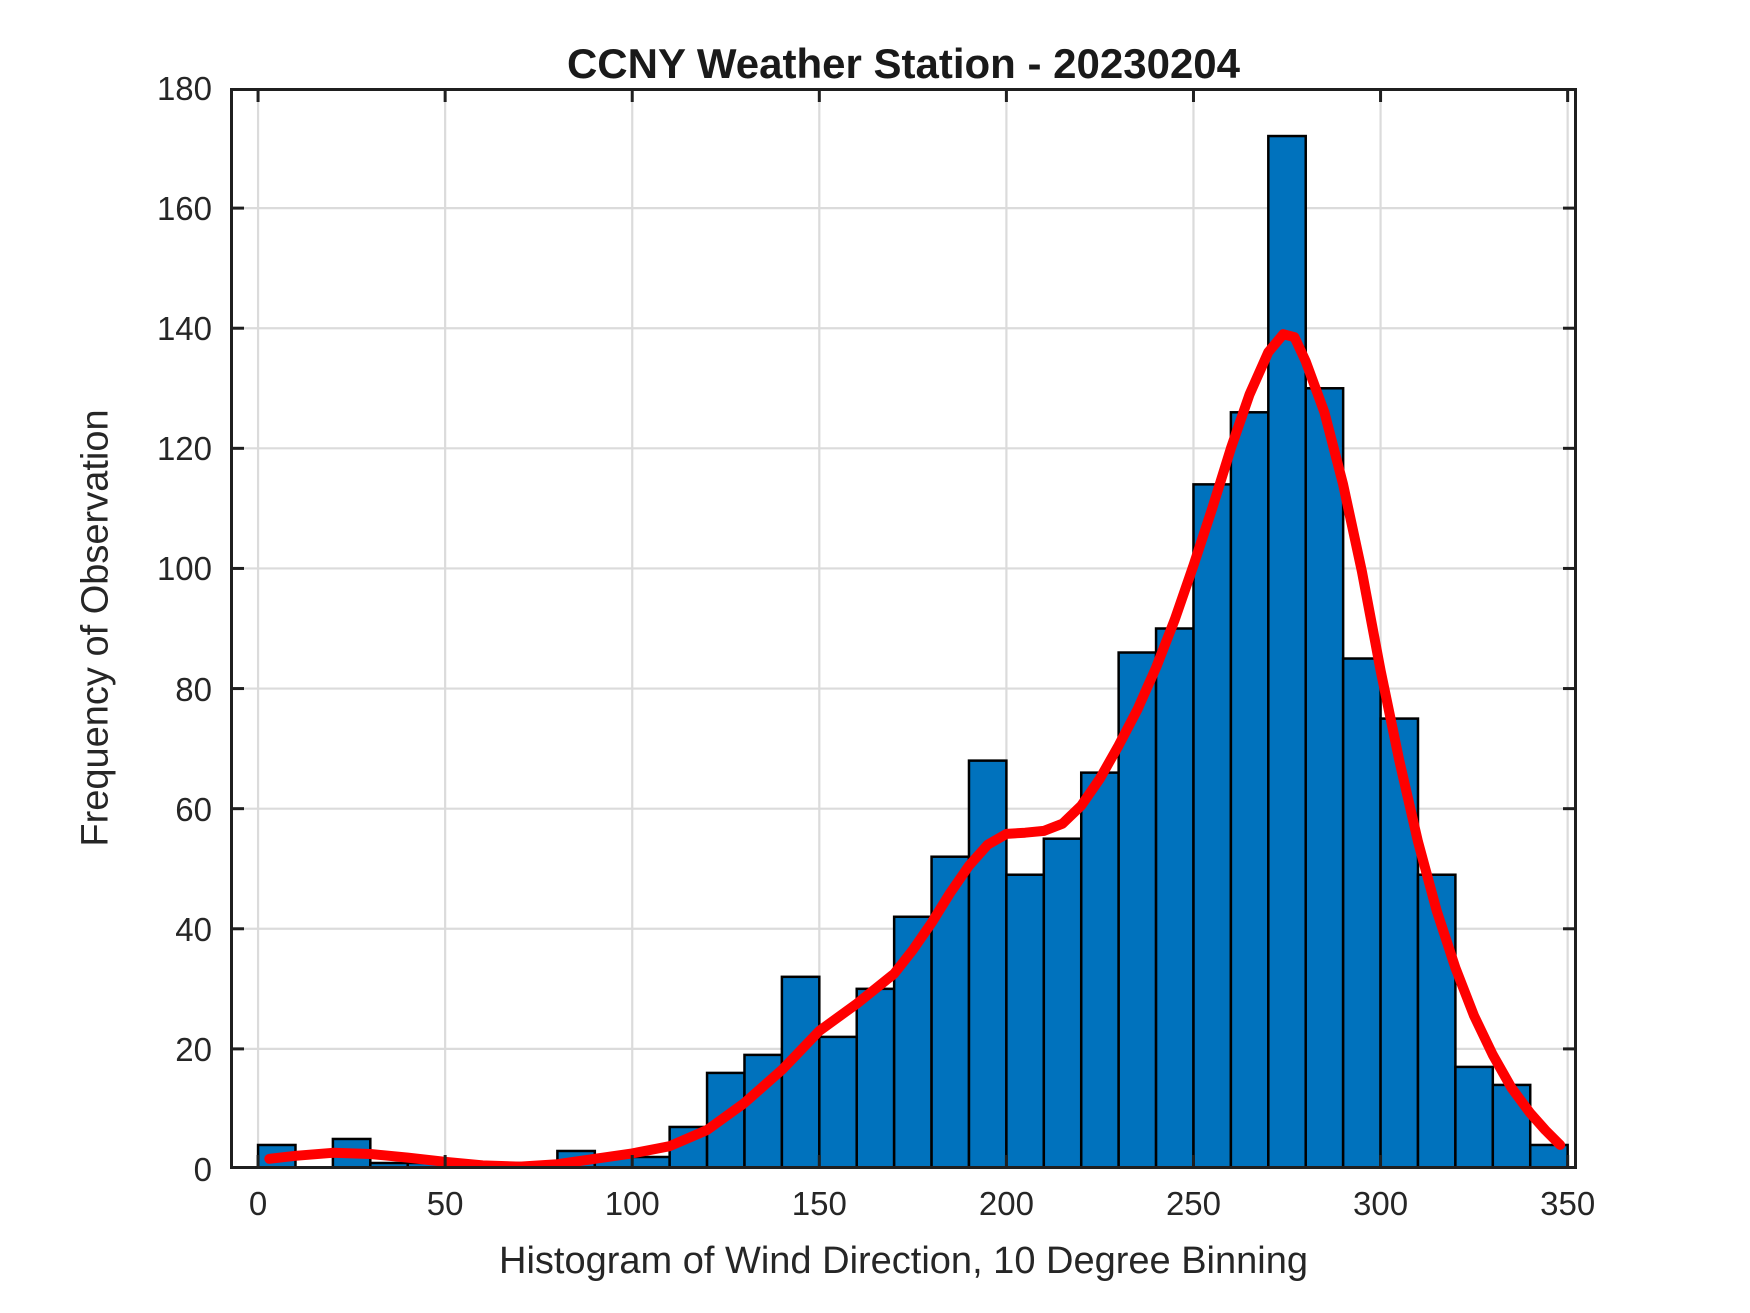 This screenshot has height=1313, width=1750. Describe the element at coordinates (193, 1049) in the screenshot. I see `y-tick-label-20: 20` at that location.